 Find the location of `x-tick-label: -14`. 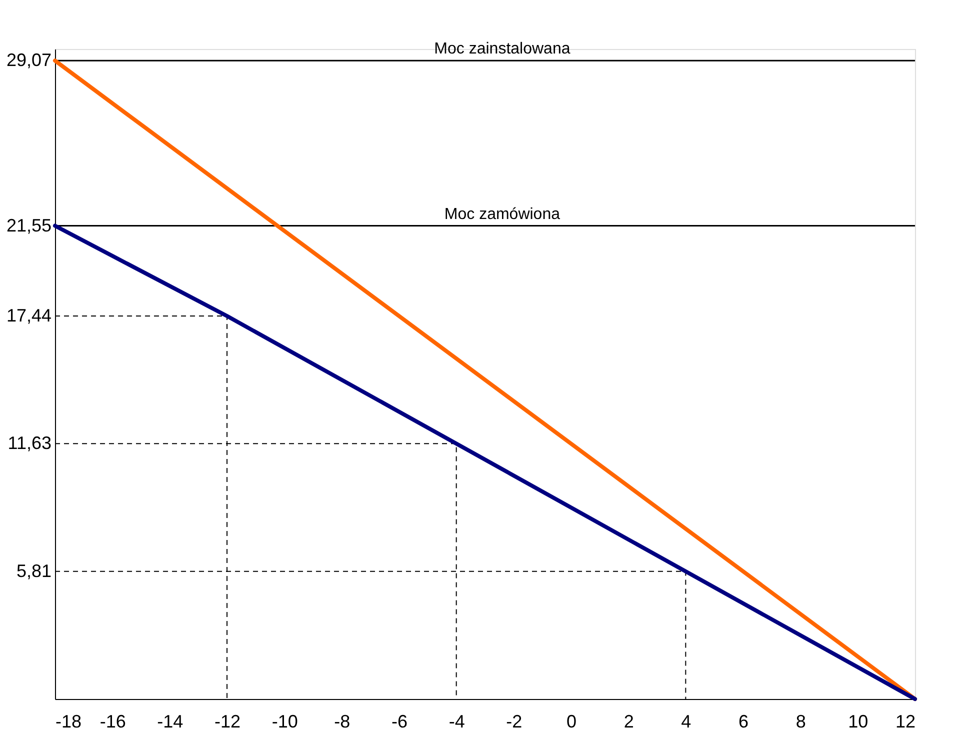

x-tick-label: -14 is located at coordinates (170, 722).